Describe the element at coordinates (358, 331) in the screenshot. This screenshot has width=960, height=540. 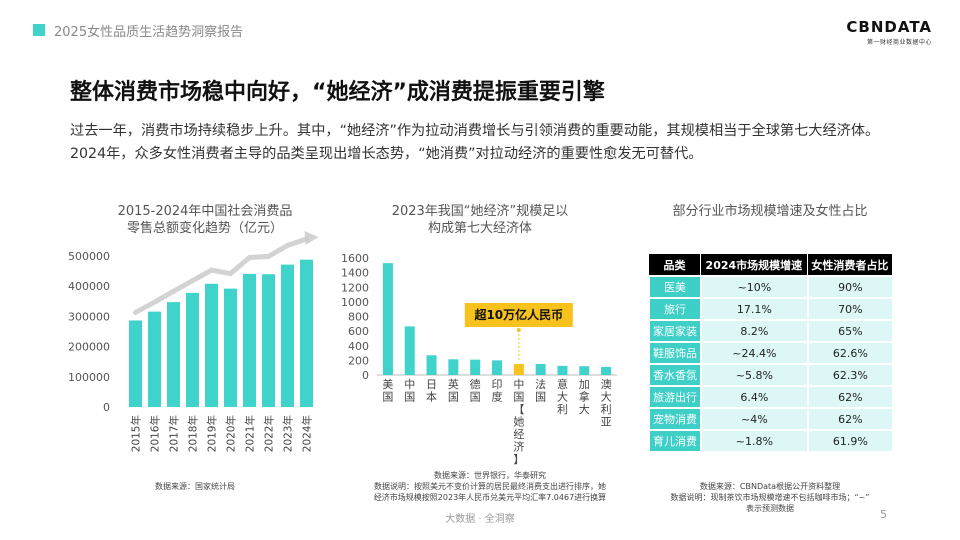
I see `y-tick-label: 600` at that location.